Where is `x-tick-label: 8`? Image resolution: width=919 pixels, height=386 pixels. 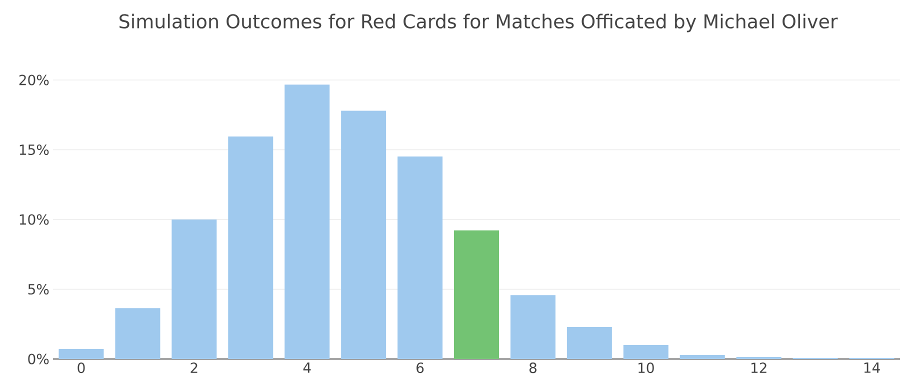
x-tick-label: 8 is located at coordinates (532, 368).